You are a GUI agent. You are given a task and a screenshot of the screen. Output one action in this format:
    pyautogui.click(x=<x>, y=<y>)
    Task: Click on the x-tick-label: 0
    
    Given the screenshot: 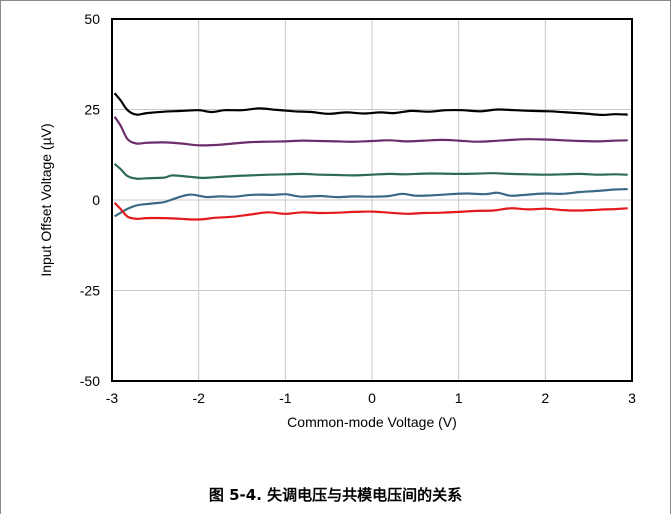 What is the action you would take?
    pyautogui.click(x=372, y=398)
    